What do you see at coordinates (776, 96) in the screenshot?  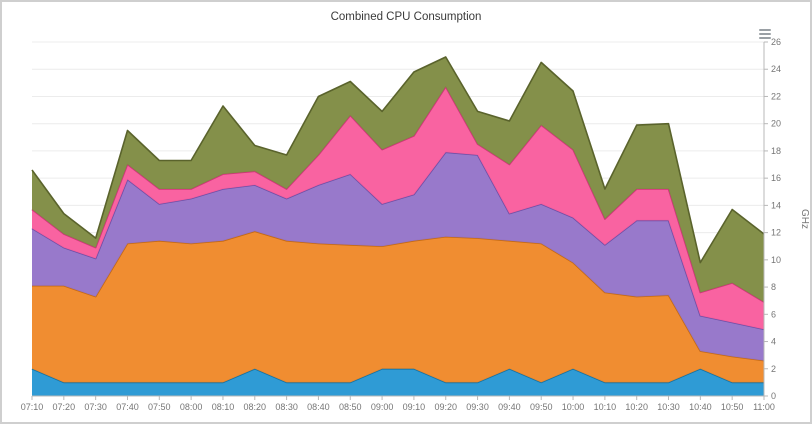 I see `svg-text: 22` at bounding box center [776, 96].